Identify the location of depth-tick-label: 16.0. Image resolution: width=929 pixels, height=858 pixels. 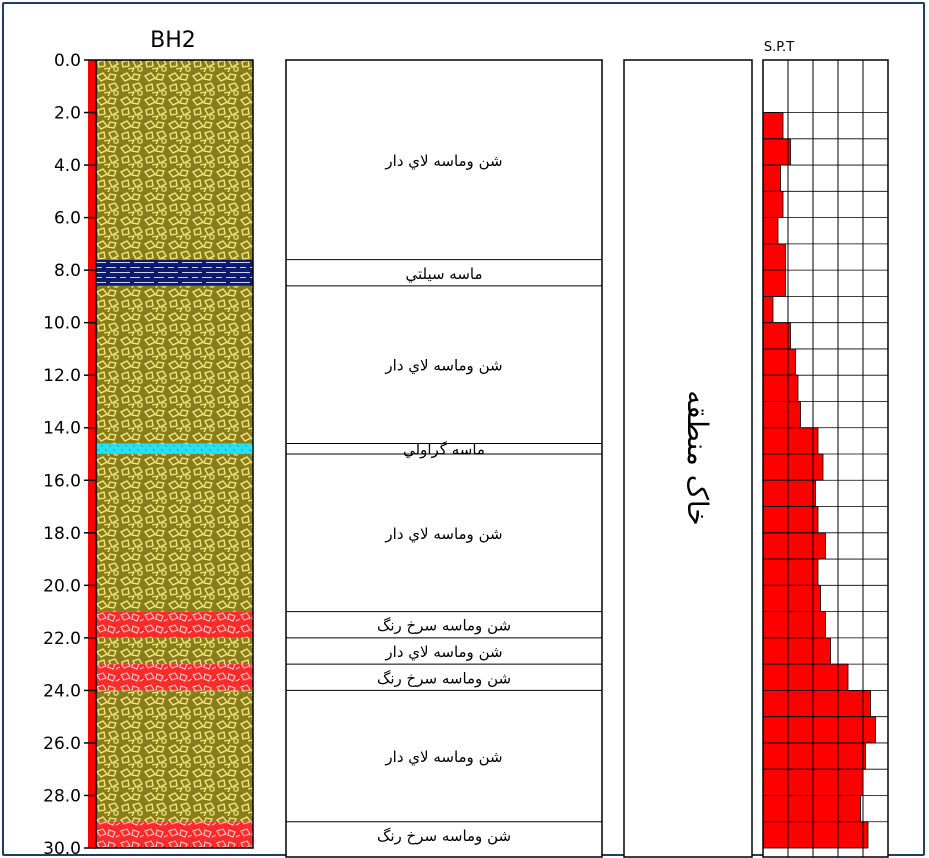
(62, 481).